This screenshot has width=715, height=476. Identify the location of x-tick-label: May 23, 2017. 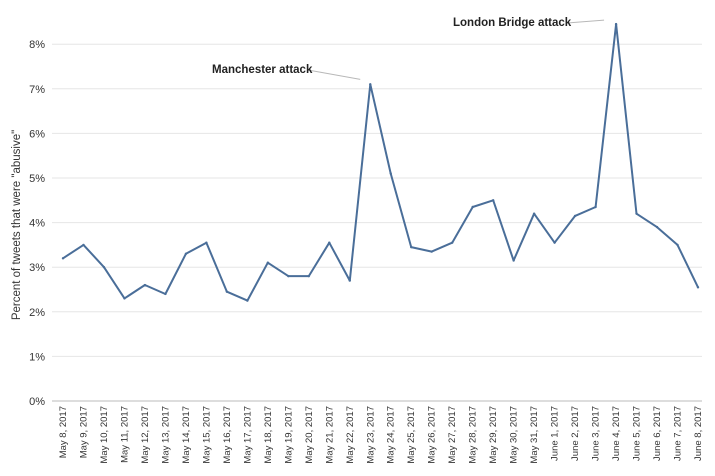
(370, 435).